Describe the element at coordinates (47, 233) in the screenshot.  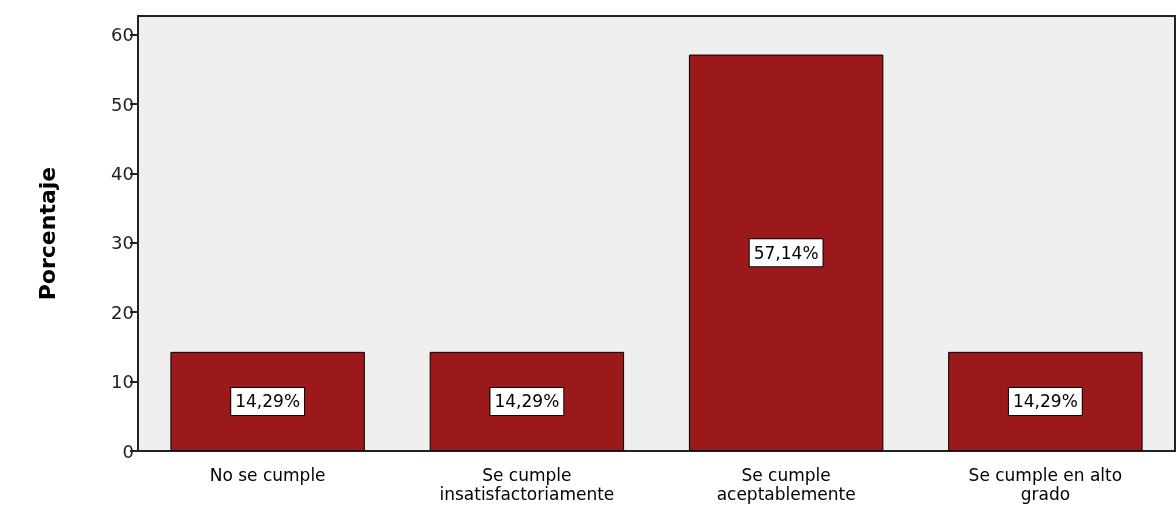
I see `y-axis-title: Porcentaje` at that location.